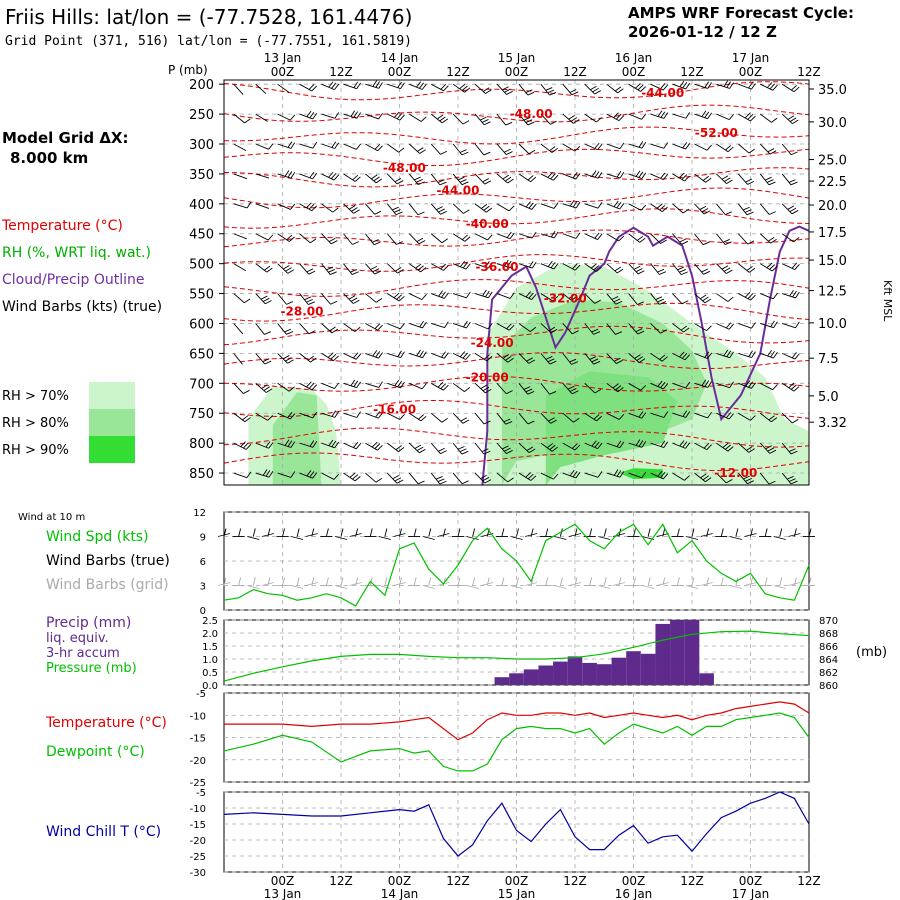  I want to click on pressure-tick-label: 200, so click(201, 85).